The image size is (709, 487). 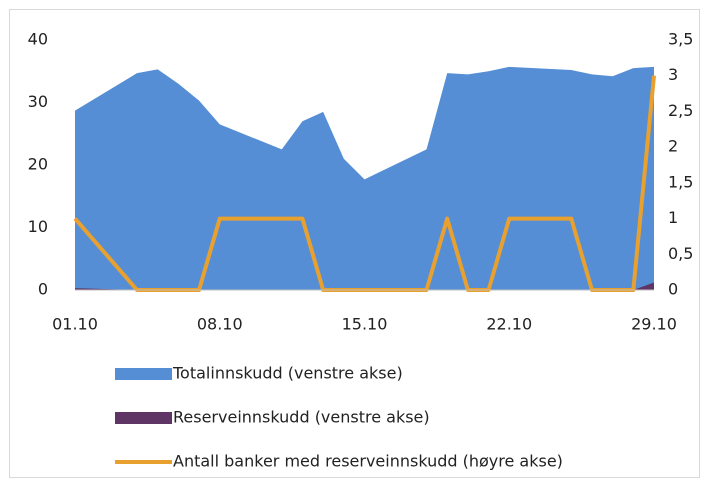 What do you see at coordinates (673, 217) in the screenshot?
I see `y2-tick-label: 1` at bounding box center [673, 217].